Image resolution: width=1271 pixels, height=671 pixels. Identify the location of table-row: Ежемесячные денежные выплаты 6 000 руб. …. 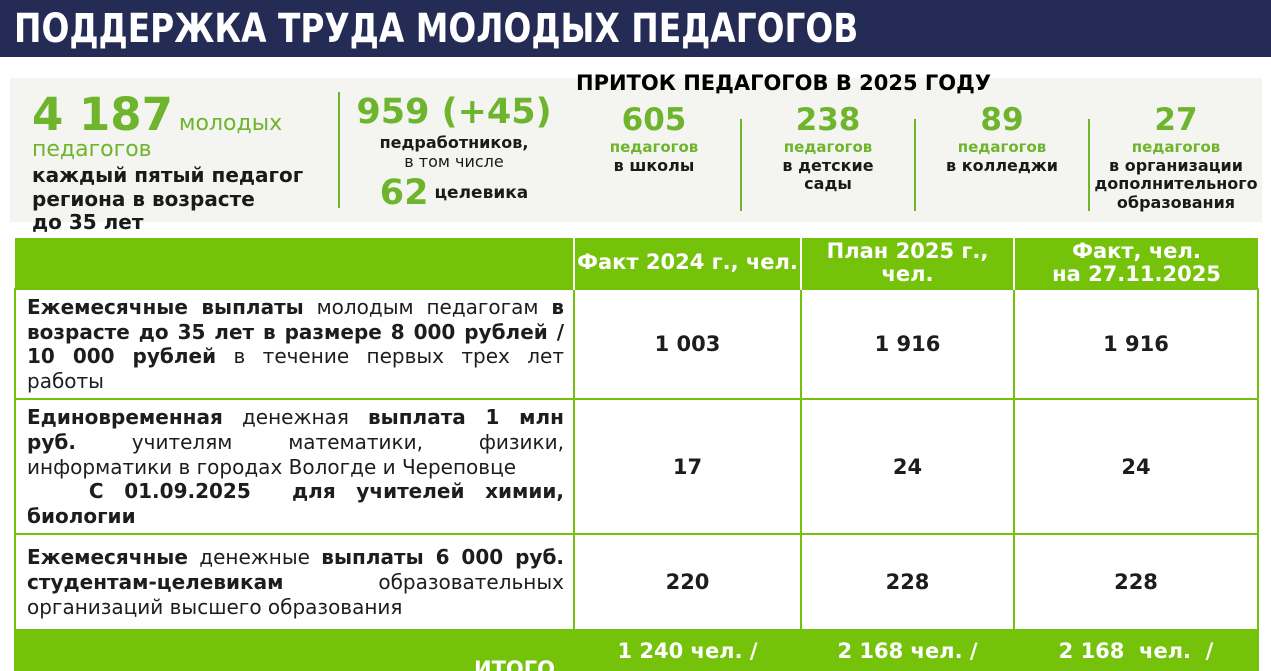
(636, 582).